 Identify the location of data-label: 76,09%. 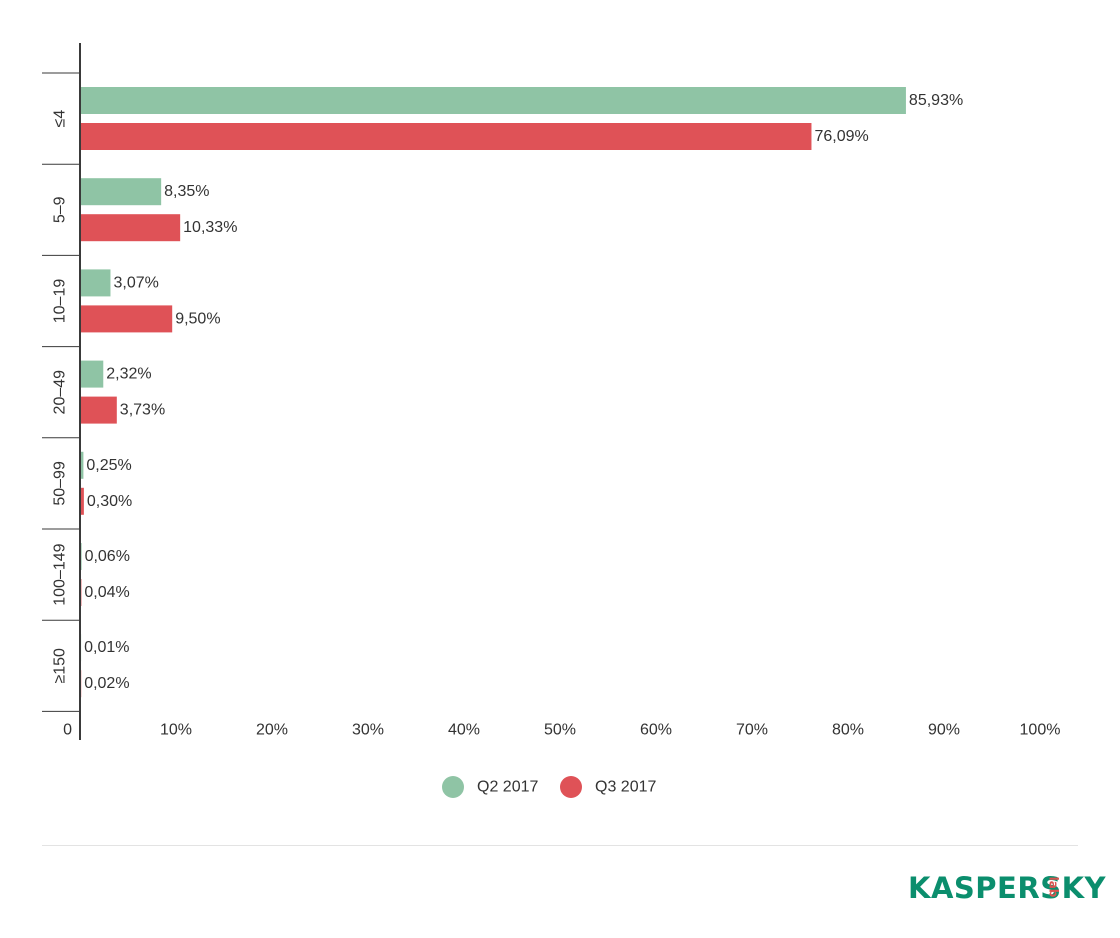
(841, 136).